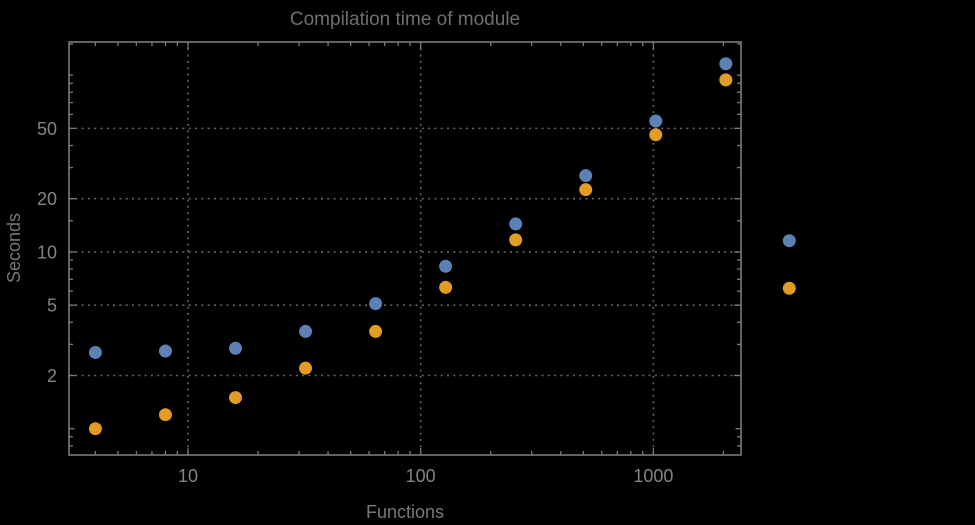  Describe the element at coordinates (653, 476) in the screenshot. I see `x-tick-label: 1000` at that location.